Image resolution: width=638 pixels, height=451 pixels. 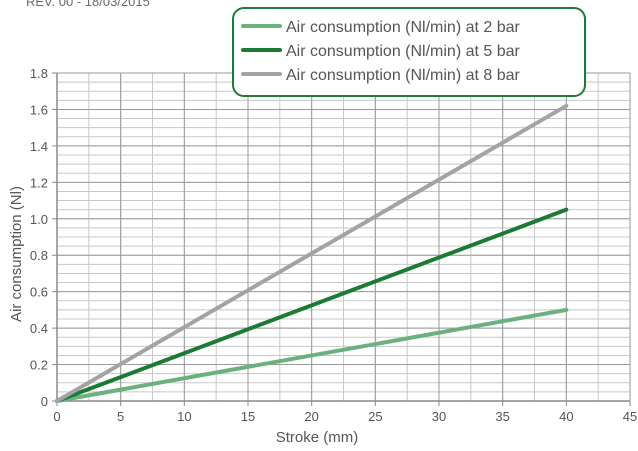 What do you see at coordinates (345, 416) in the screenshot?
I see `x-tick-labels: 0 5 10 15 20 25 30 35 40 45` at bounding box center [345, 416].